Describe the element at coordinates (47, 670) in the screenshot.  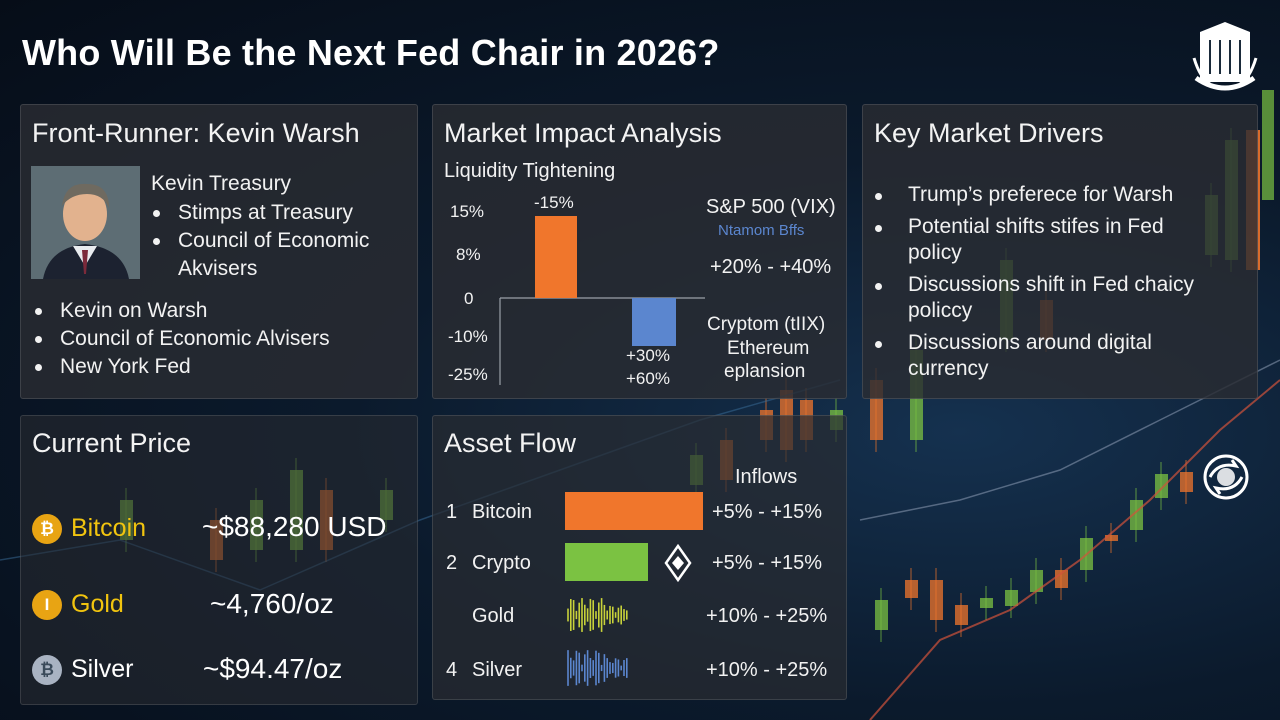
I see `silver-coin-icon: ₿` at that location.